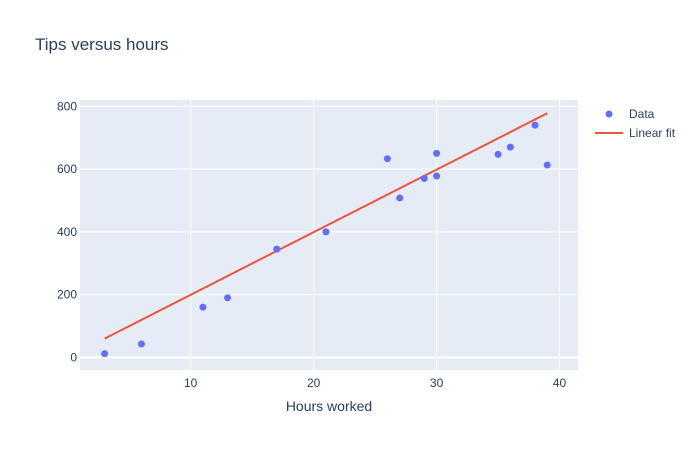 The image size is (700, 450). Describe the element at coordinates (67, 295) in the screenshot. I see `y-tick-label: 200` at that location.